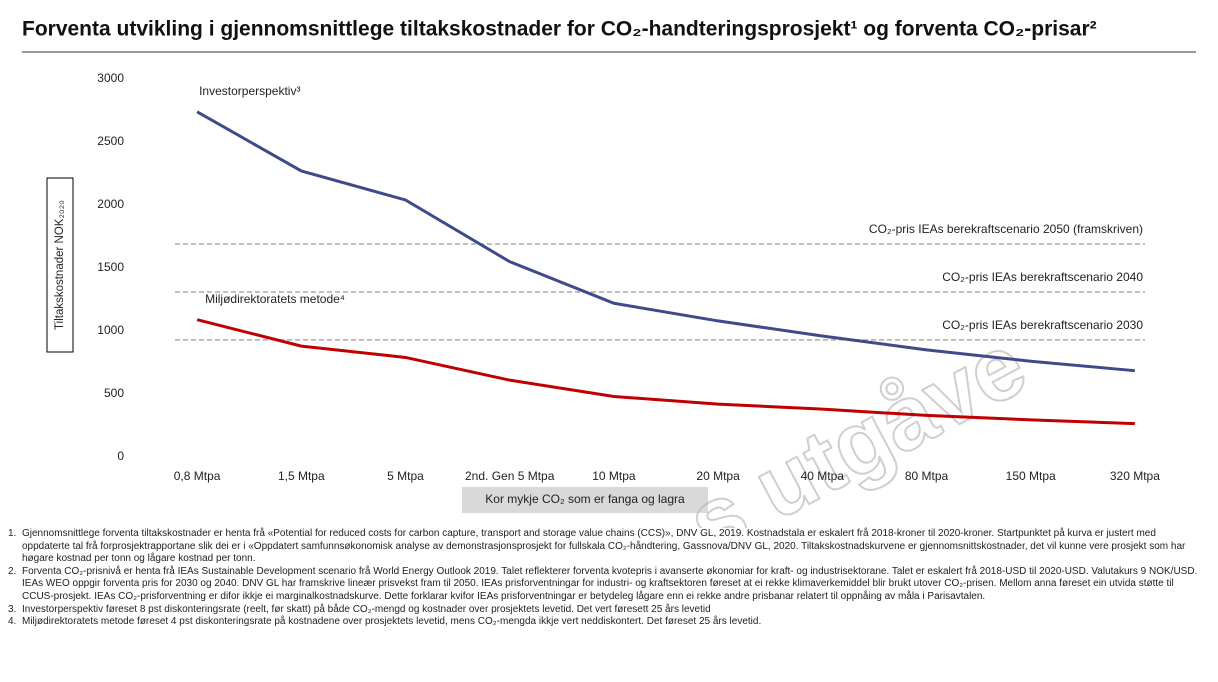 The image size is (1218, 682). Describe the element at coordinates (614, 476) in the screenshot. I see `x-tick-label: 10 Mtpa` at that location.